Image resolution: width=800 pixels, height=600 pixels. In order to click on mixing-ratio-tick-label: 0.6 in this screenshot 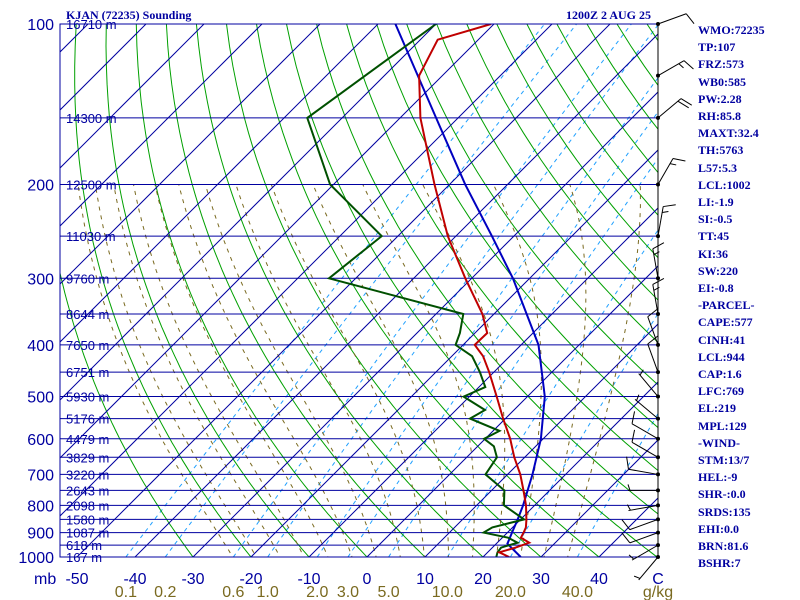, I will do `click(233, 592)`.